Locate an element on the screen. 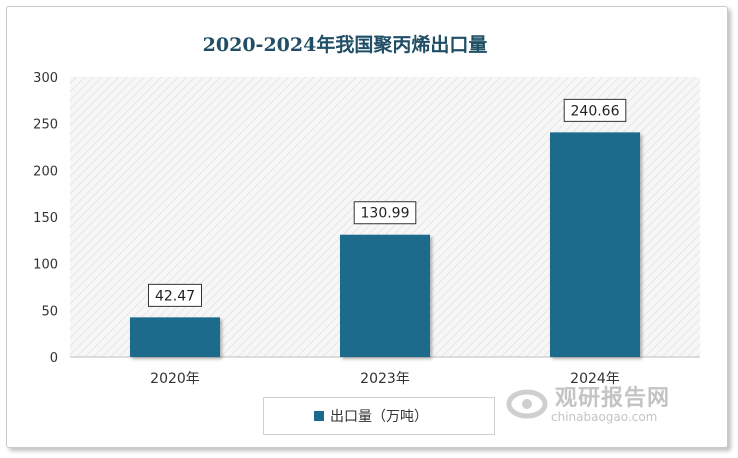 This screenshot has width=738, height=458. legend: 出口量（万吨） is located at coordinates (379, 416).